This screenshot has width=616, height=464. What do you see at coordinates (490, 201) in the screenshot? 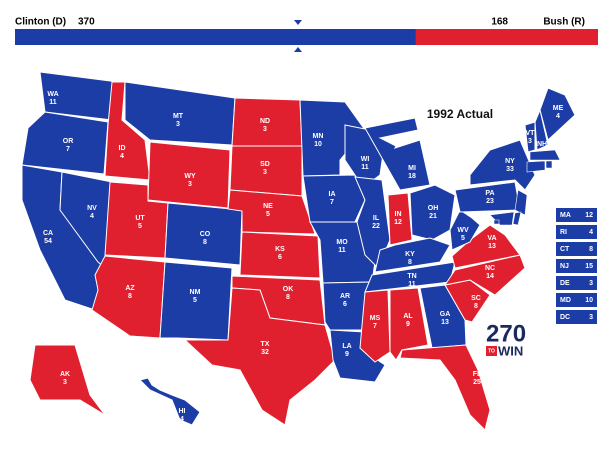
I see `state-votes: 23` at bounding box center [490, 201].